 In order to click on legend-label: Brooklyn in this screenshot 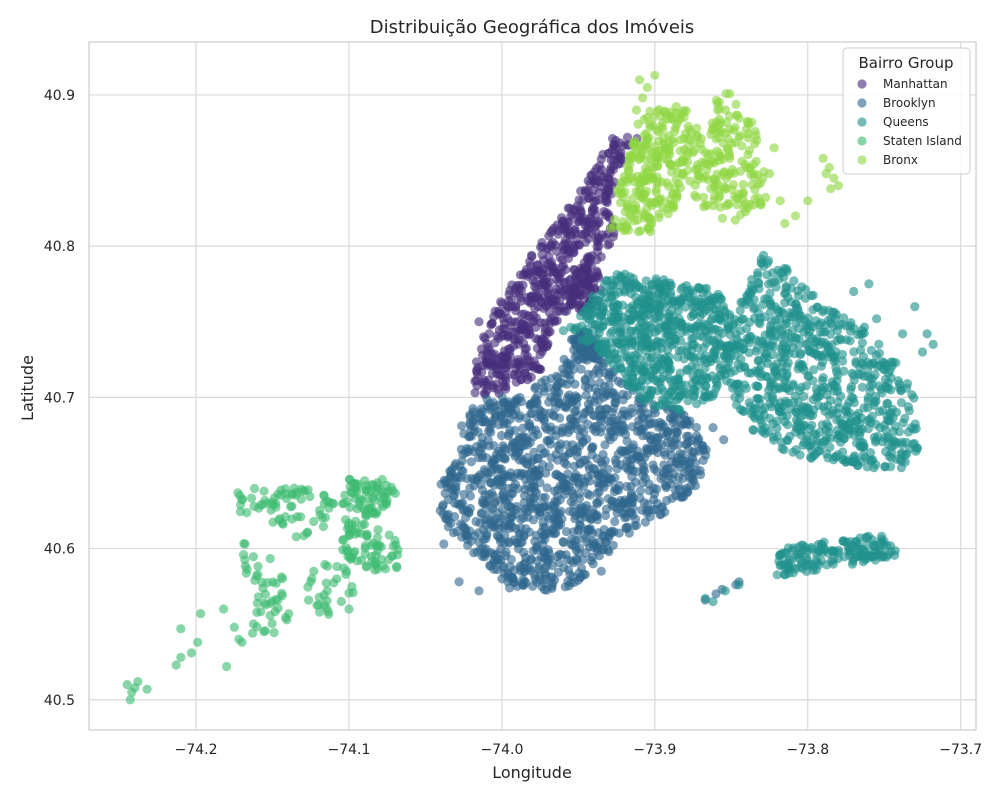, I will do `click(909, 103)`.